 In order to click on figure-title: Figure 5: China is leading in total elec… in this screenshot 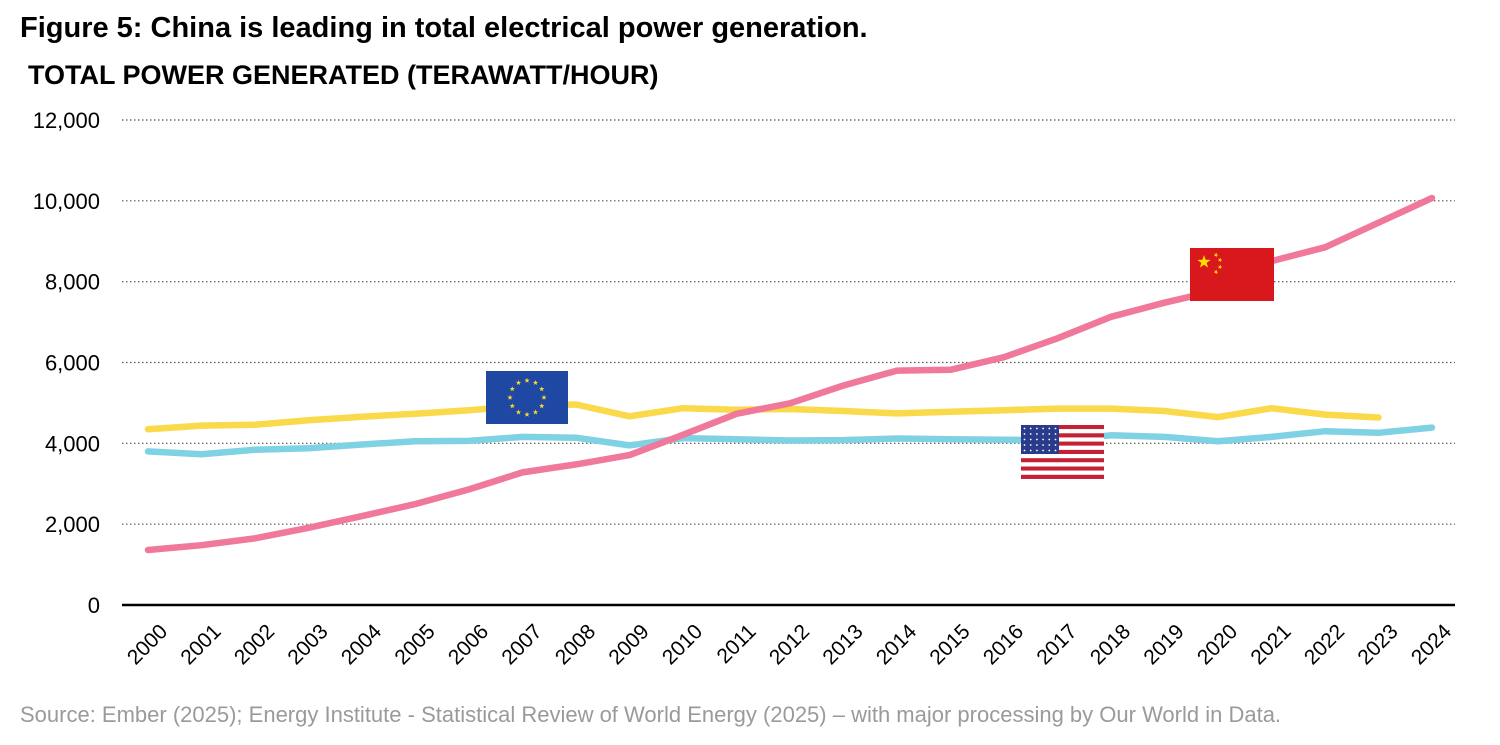, I will do `click(444, 28)`.